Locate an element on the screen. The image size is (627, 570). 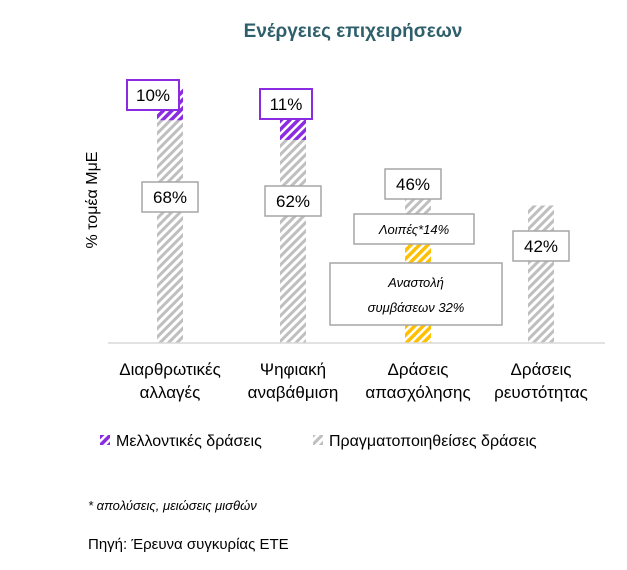
legend-swatch-done is located at coordinates (318, 440).